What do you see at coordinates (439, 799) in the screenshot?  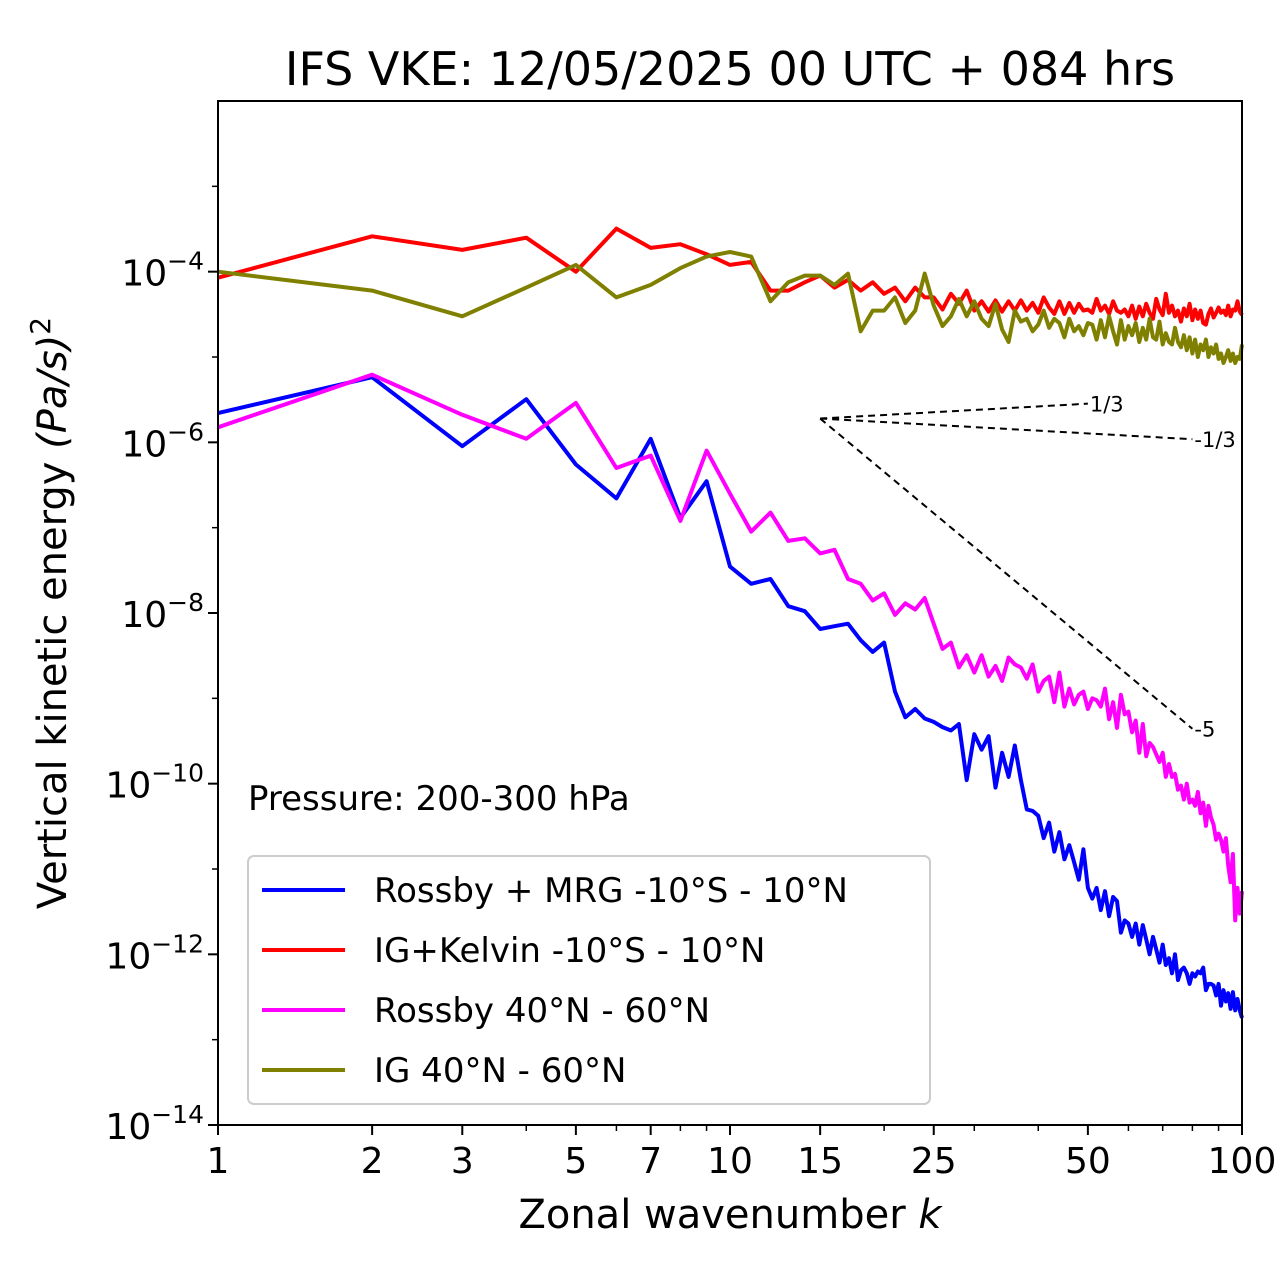 I see `pressure-annotation: Pressure: 200-300 hPa` at bounding box center [439, 799].